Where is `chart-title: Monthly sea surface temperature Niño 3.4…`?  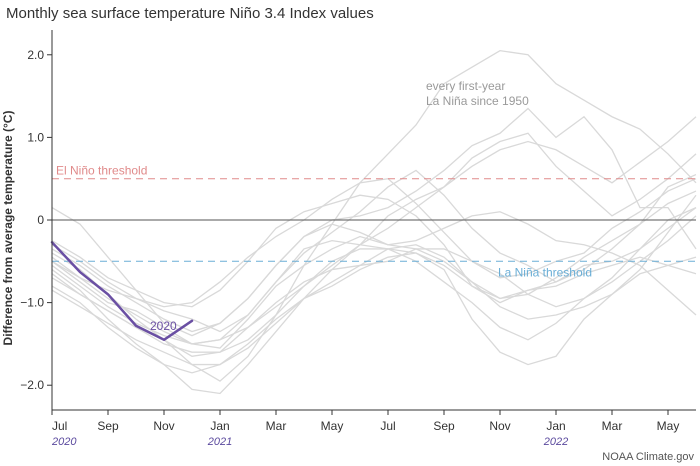 chart-title: Monthly sea surface temperature Niño 3.4… is located at coordinates (190, 13).